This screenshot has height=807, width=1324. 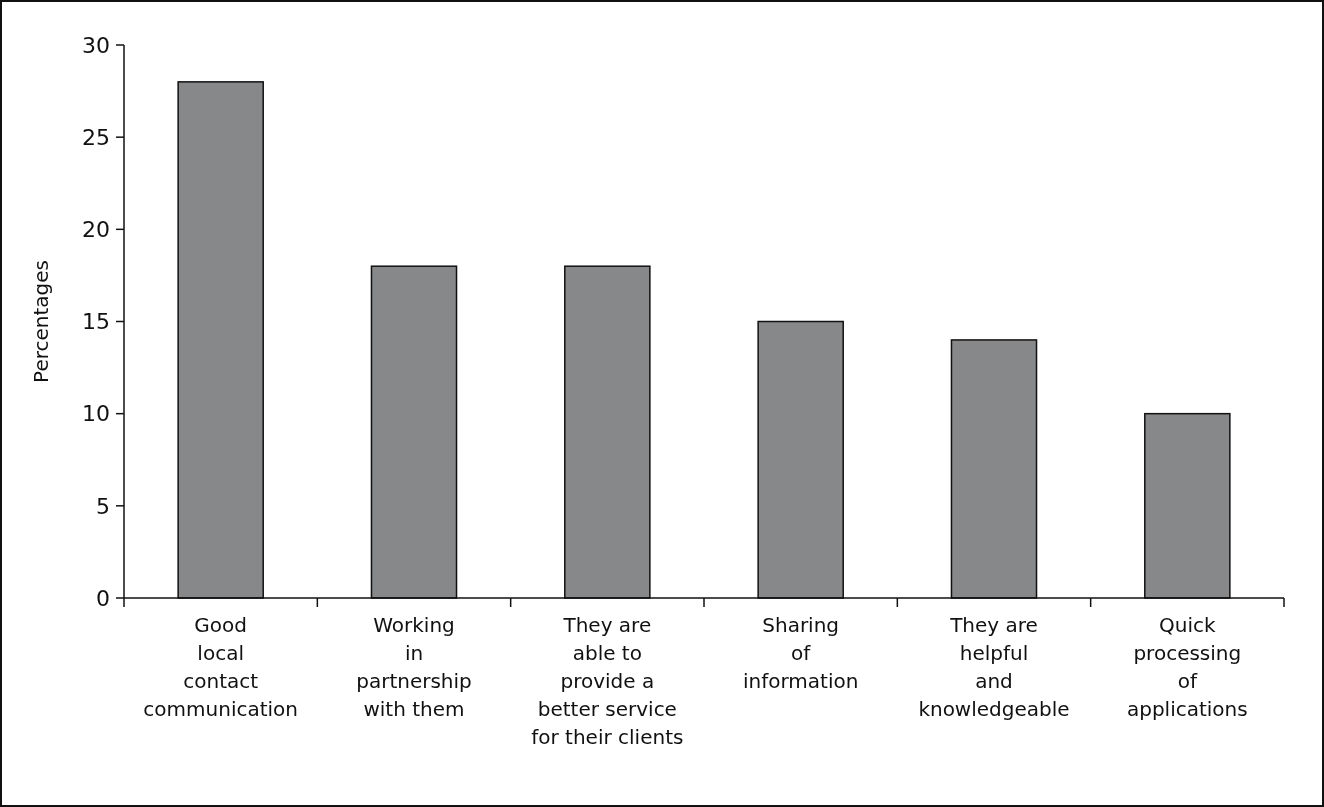 I want to click on y-tick-label: 30, so click(x=96, y=45).